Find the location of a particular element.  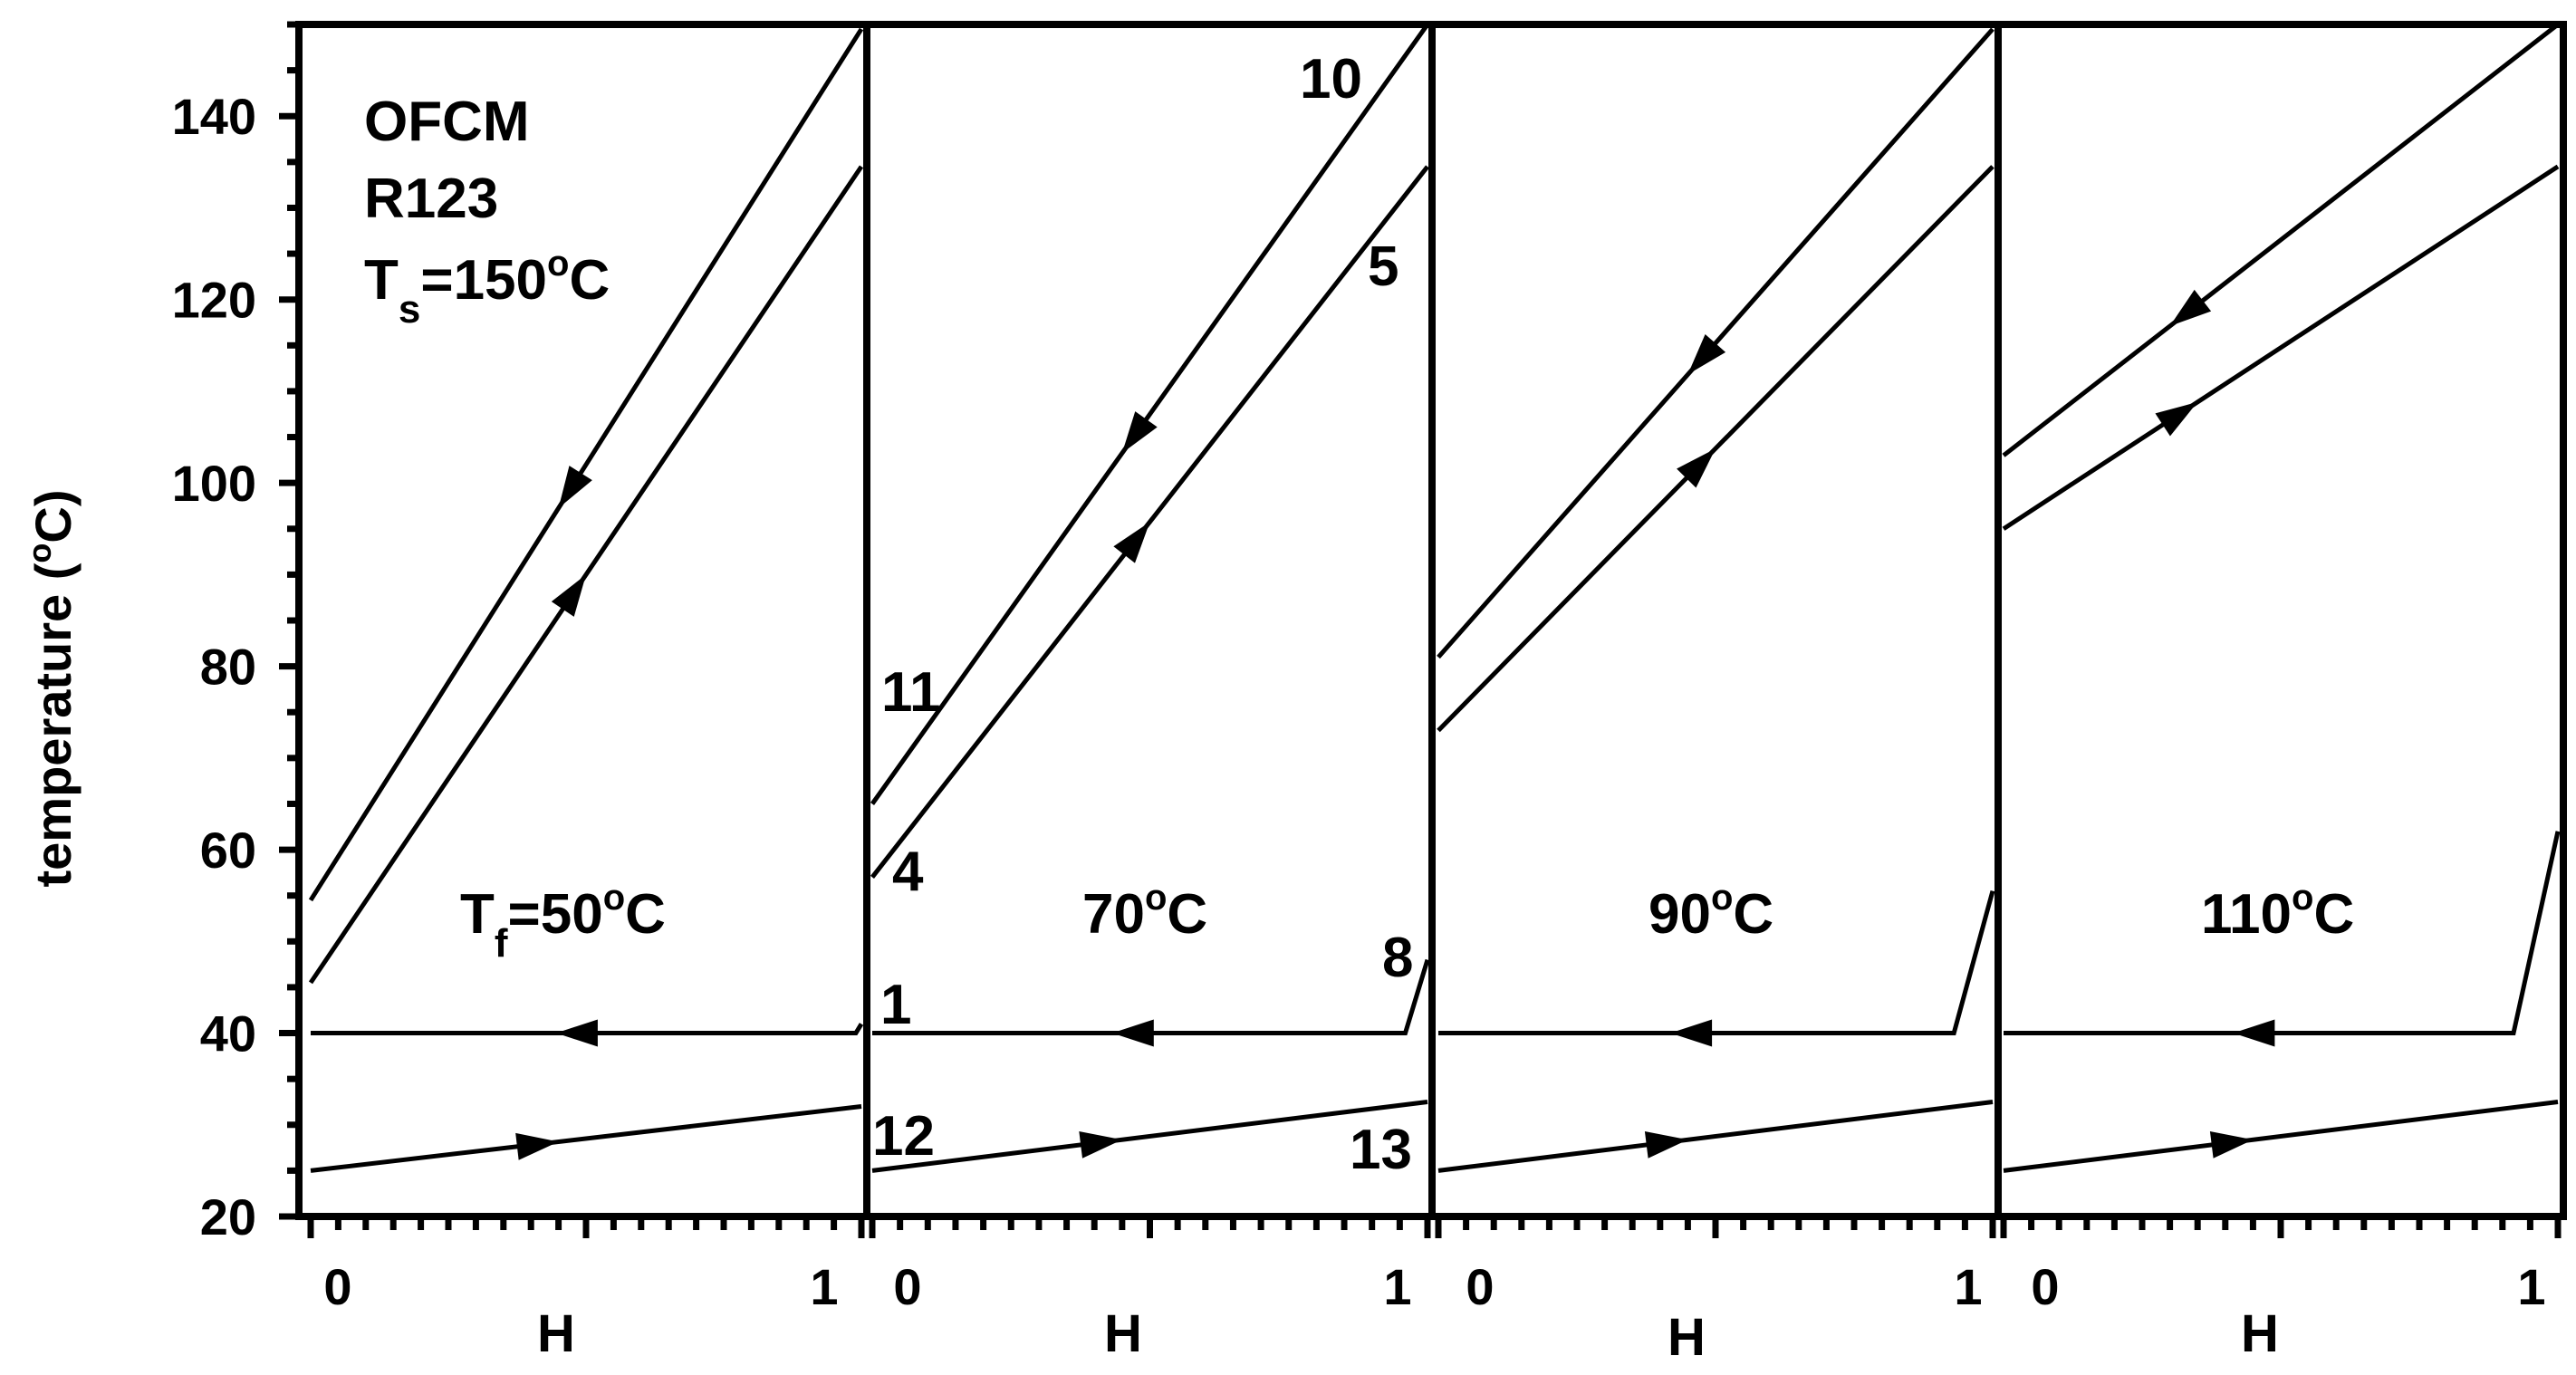

annotation-ts-degree: o is located at coordinates (558, 264).